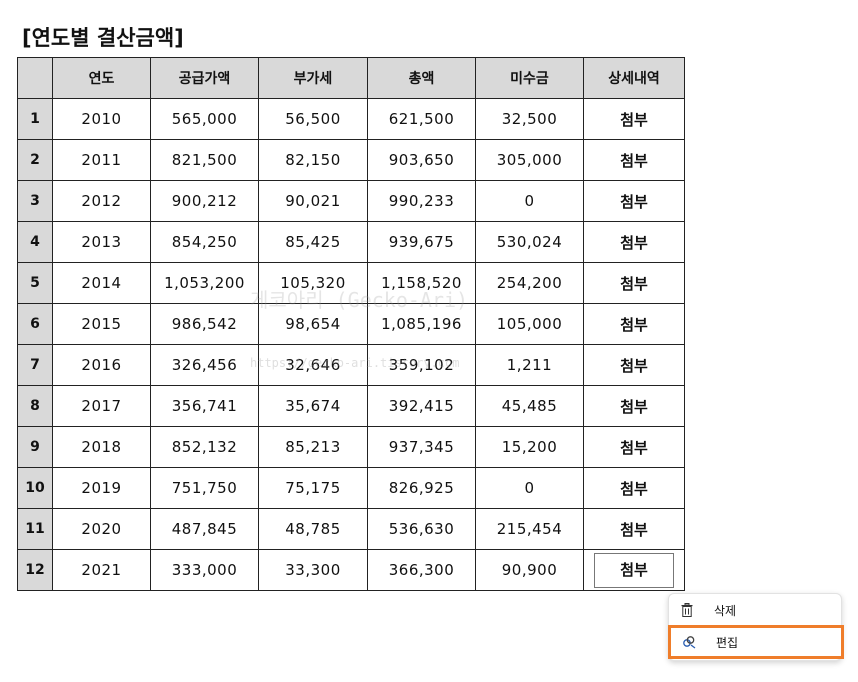 The image size is (858, 682). Describe the element at coordinates (204, 447) in the screenshot. I see `cell-supply-amount: 852,132` at that location.